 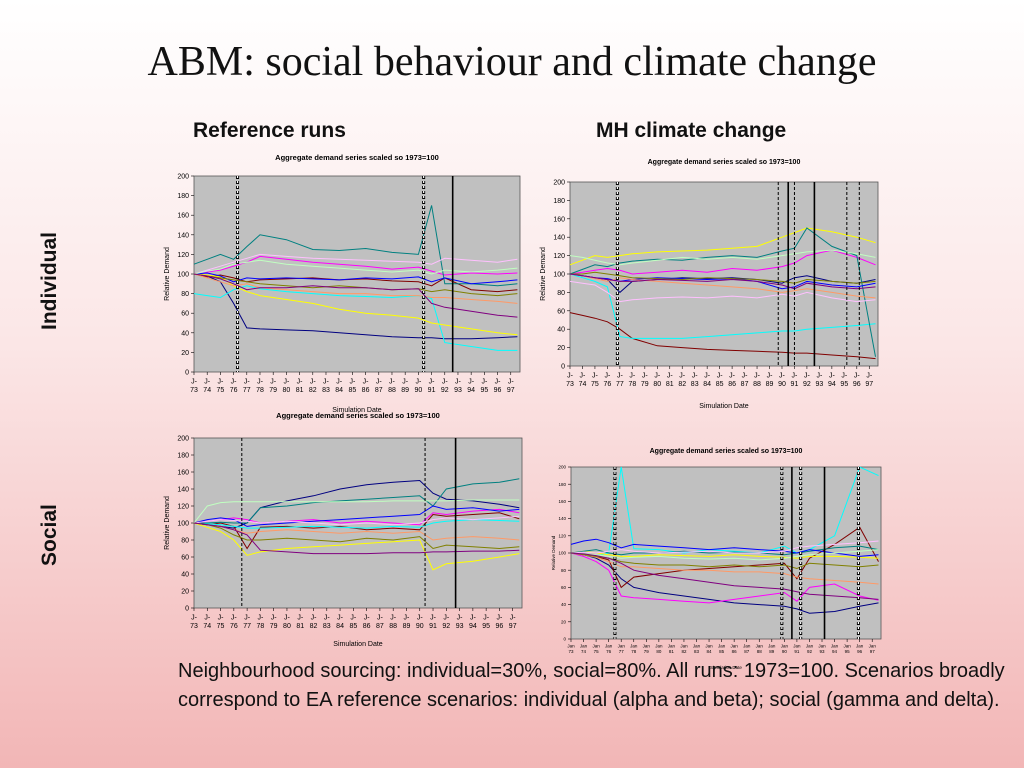 What do you see at coordinates (511, 390) in the screenshot?
I see `x-tick-label: 97` at bounding box center [511, 390].